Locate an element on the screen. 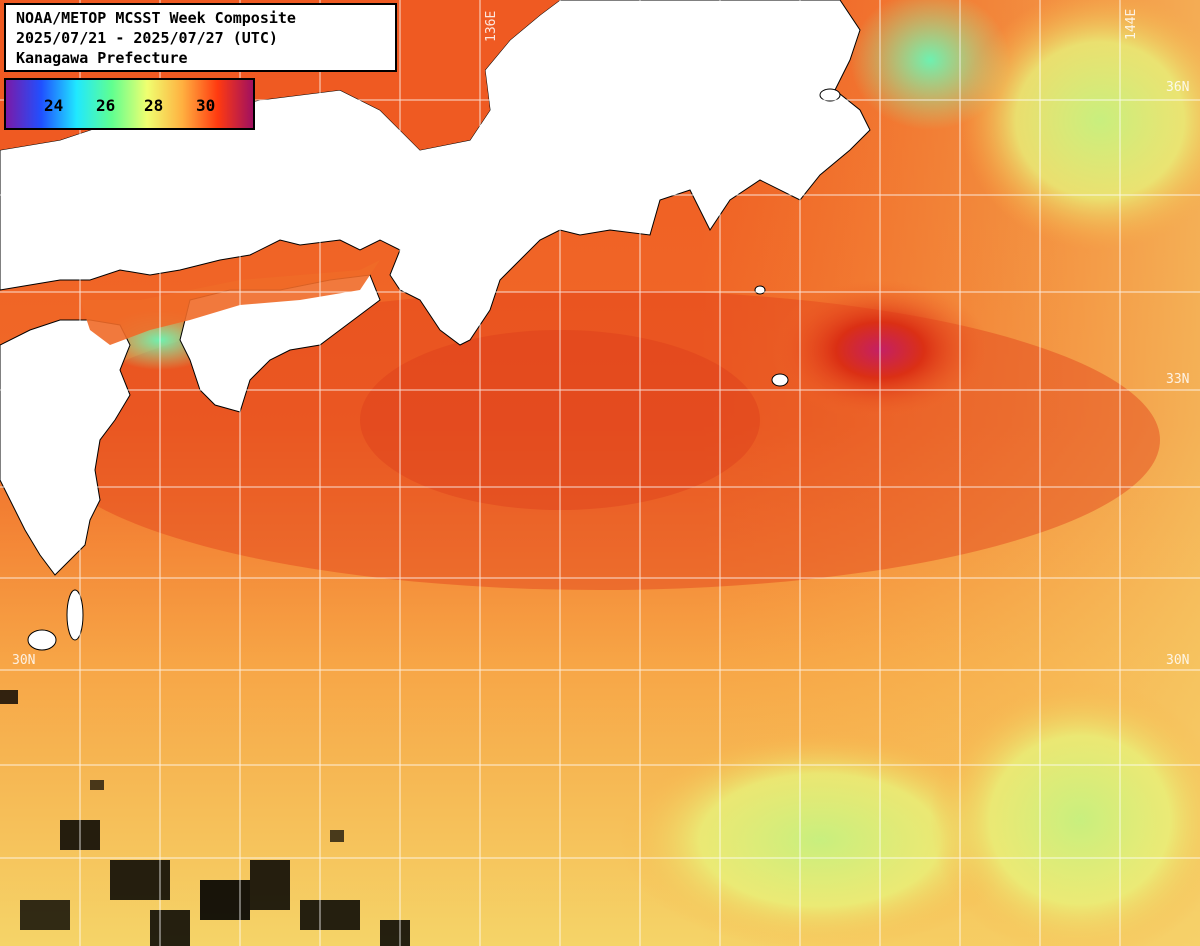  lat-label-30n: 30N is located at coordinates (1178, 660).